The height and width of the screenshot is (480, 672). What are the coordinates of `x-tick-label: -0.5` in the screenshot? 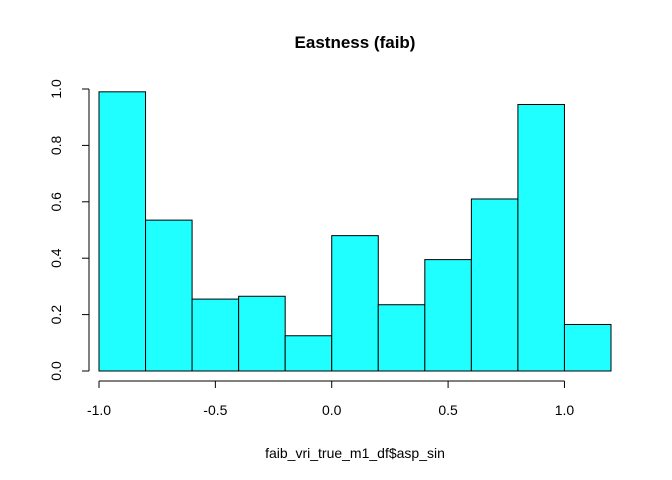 It's located at (215, 410).